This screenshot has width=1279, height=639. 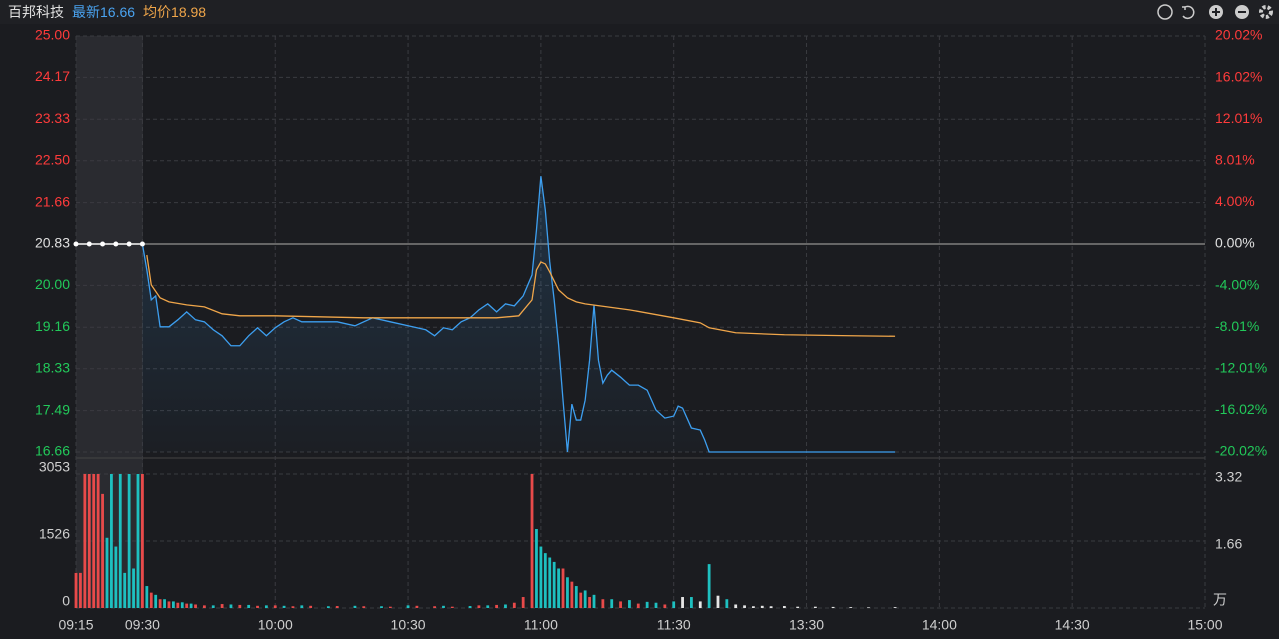 I want to click on vol-y2-tick-label: 3.32, so click(x=1228, y=477).